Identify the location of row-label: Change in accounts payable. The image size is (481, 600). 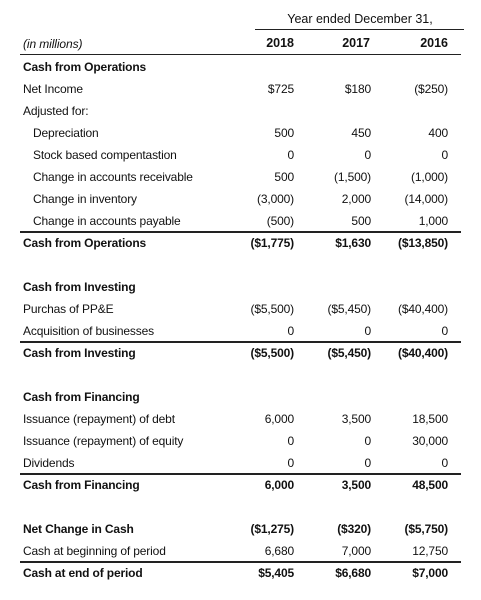
(107, 221).